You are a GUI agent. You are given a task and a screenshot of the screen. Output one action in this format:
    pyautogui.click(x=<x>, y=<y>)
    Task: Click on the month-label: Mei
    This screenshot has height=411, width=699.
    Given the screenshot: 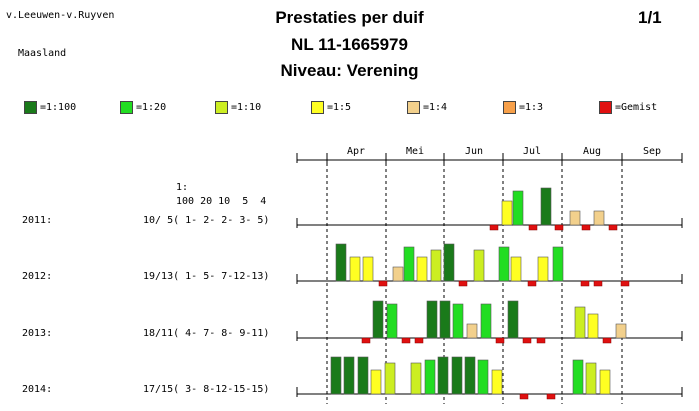 What is the action you would take?
    pyautogui.click(x=415, y=151)
    